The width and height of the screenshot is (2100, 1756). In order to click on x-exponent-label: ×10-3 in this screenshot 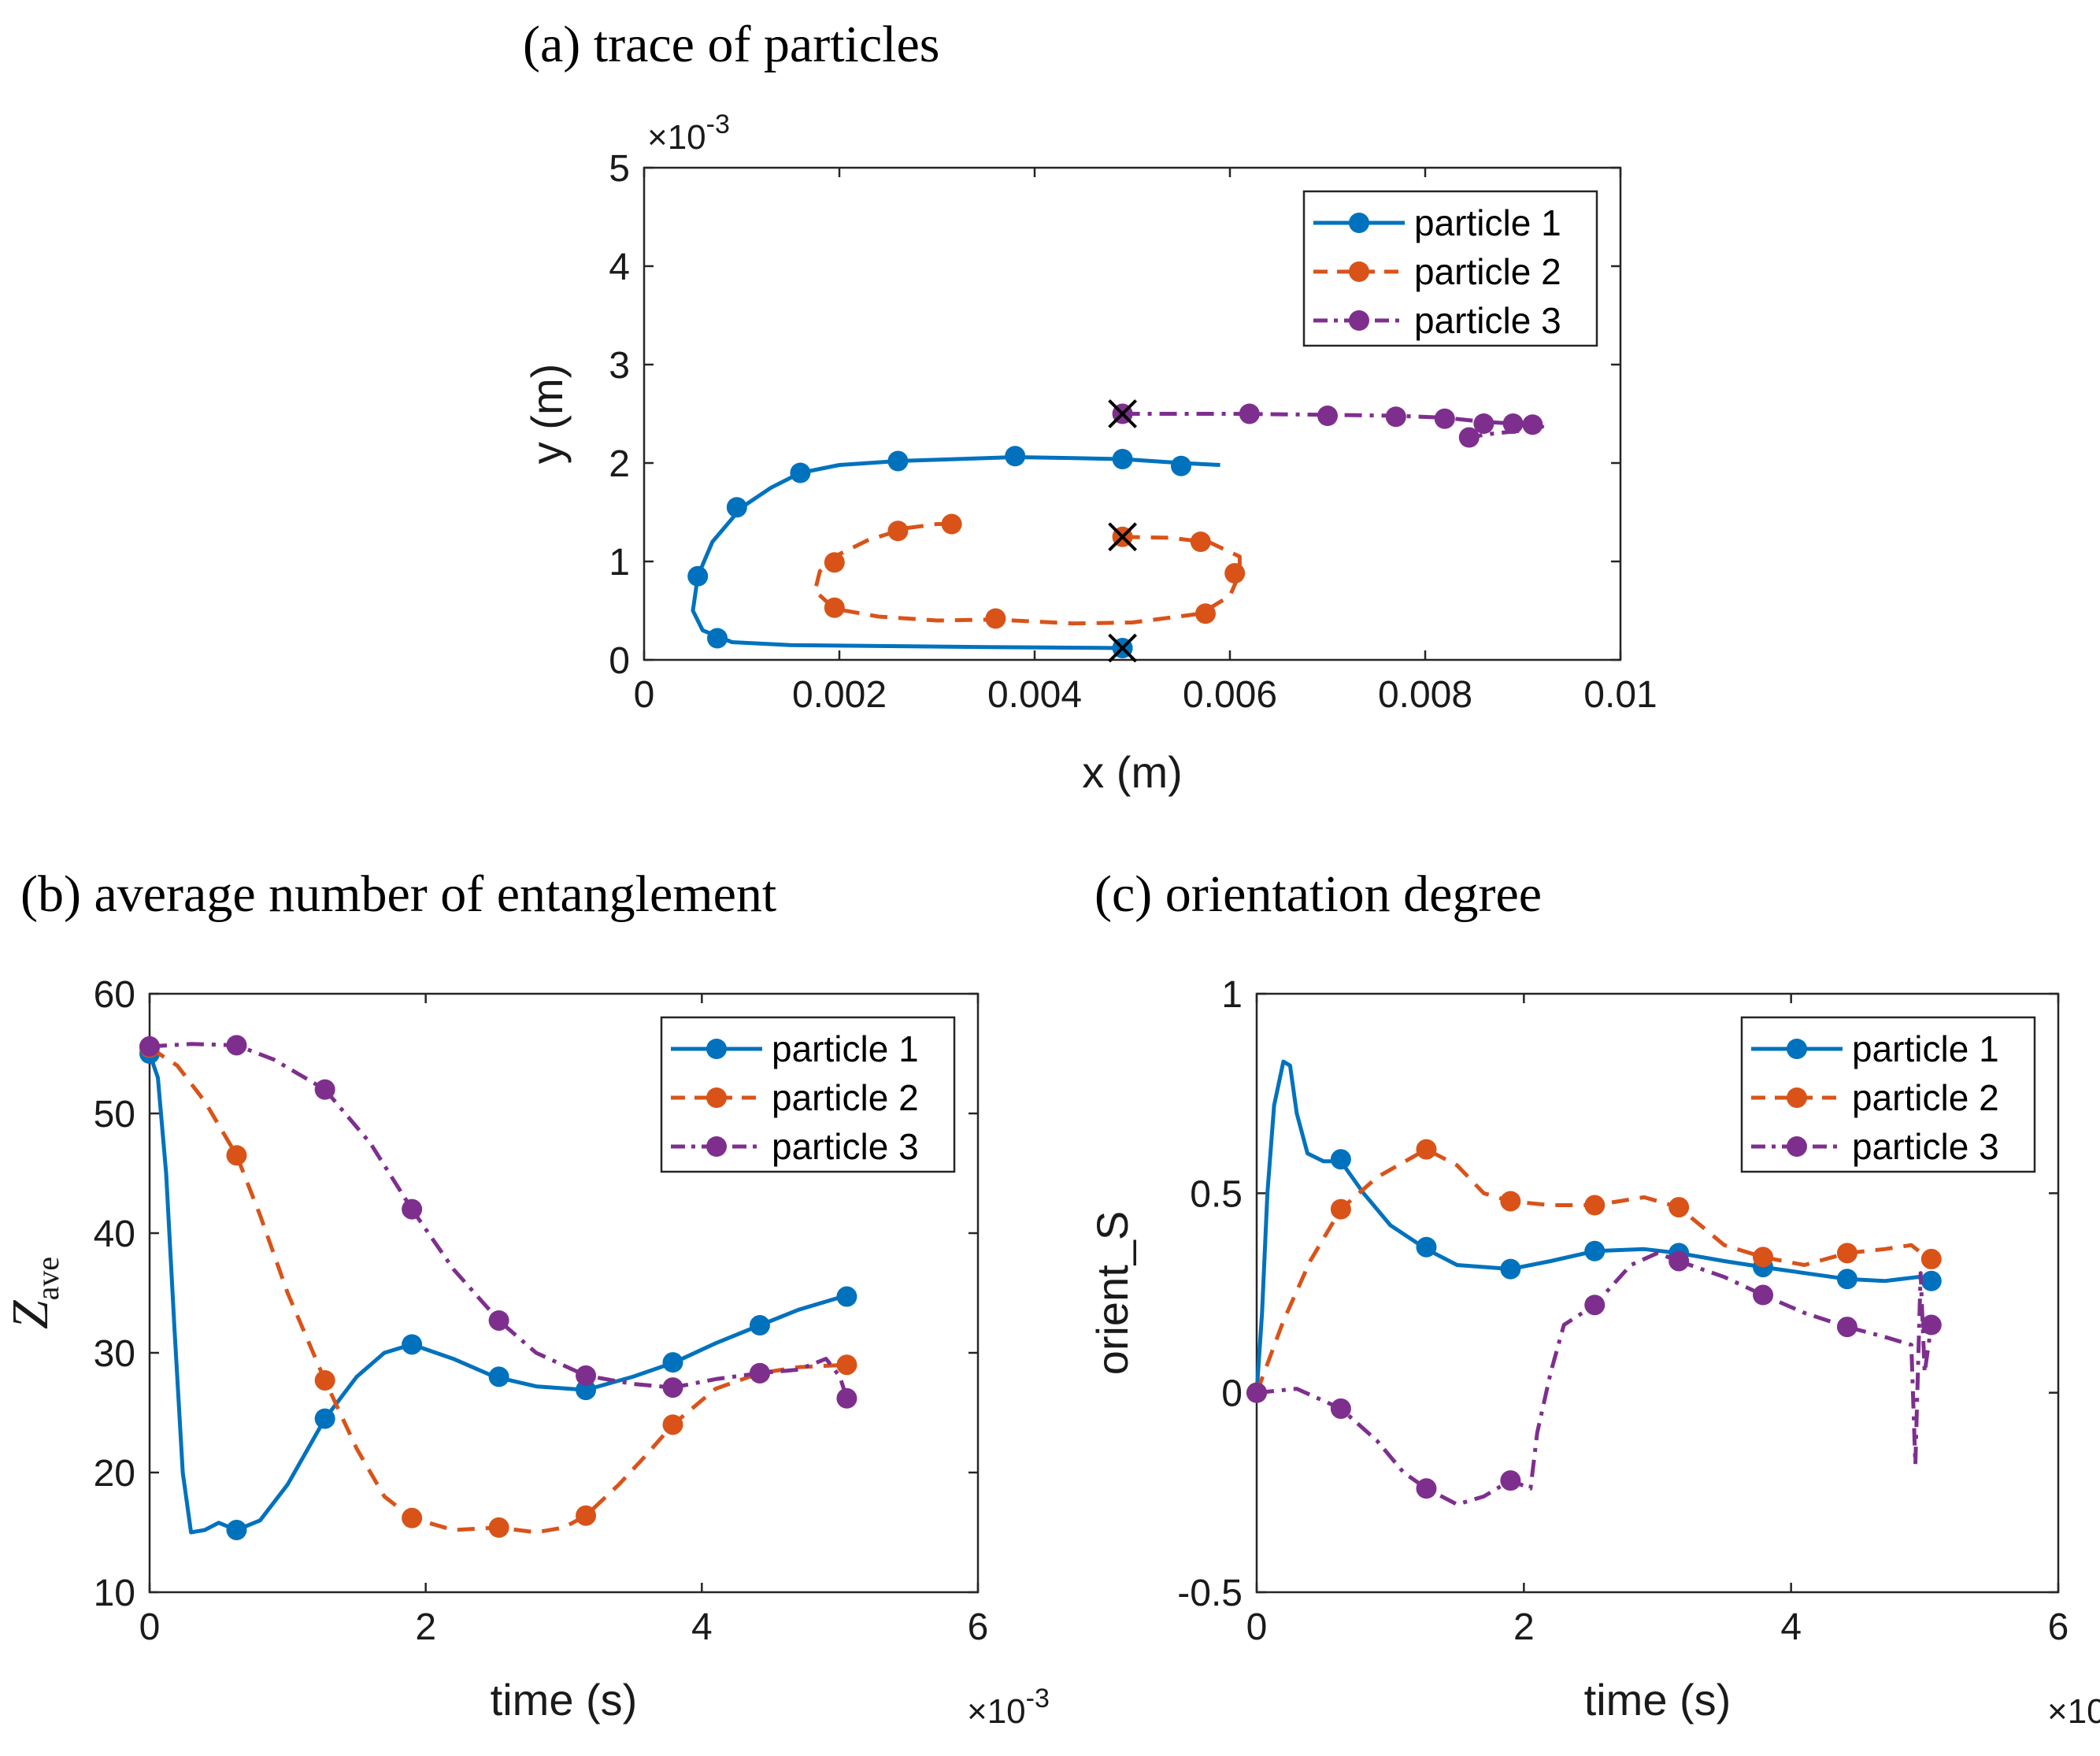, I will do `click(2074, 1707)`.